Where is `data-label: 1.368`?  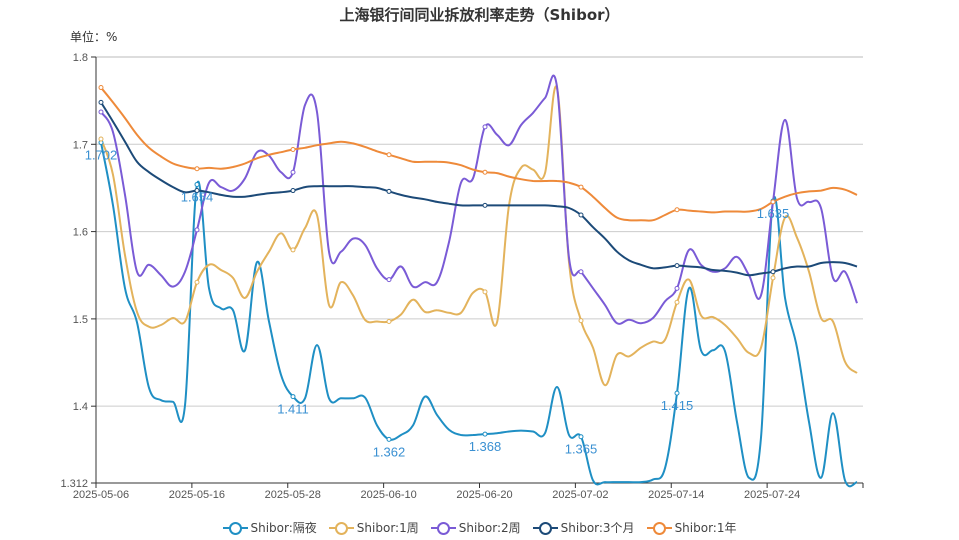 data-label: 1.368 is located at coordinates (485, 446).